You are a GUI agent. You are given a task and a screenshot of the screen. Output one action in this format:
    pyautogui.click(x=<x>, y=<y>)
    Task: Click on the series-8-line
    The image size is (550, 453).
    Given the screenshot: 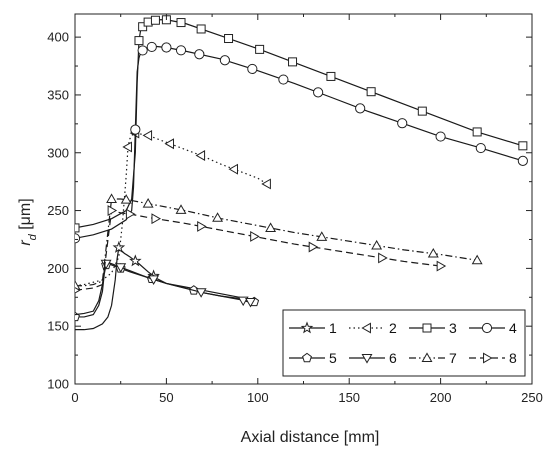 What is the action you would take?
    pyautogui.click(x=258, y=250)
    